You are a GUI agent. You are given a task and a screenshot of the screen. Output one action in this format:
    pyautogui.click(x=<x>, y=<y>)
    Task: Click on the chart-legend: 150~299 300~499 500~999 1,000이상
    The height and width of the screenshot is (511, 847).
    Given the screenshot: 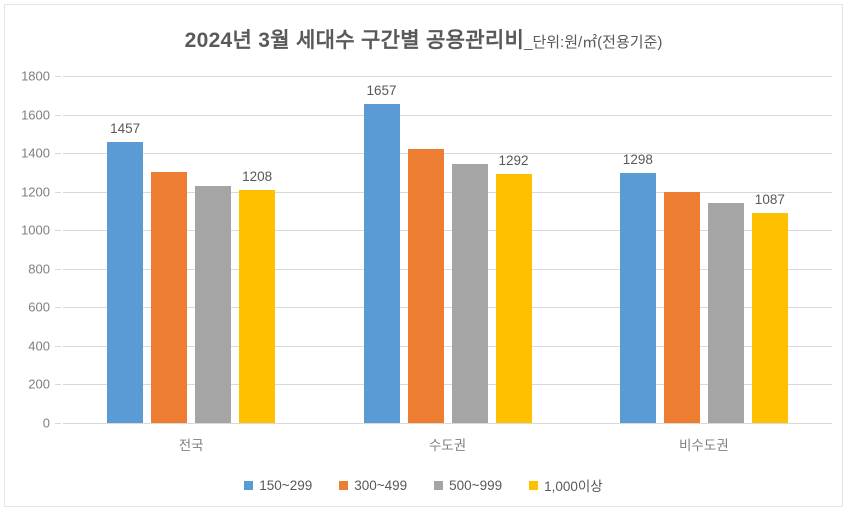 What is the action you would take?
    pyautogui.click(x=423, y=485)
    